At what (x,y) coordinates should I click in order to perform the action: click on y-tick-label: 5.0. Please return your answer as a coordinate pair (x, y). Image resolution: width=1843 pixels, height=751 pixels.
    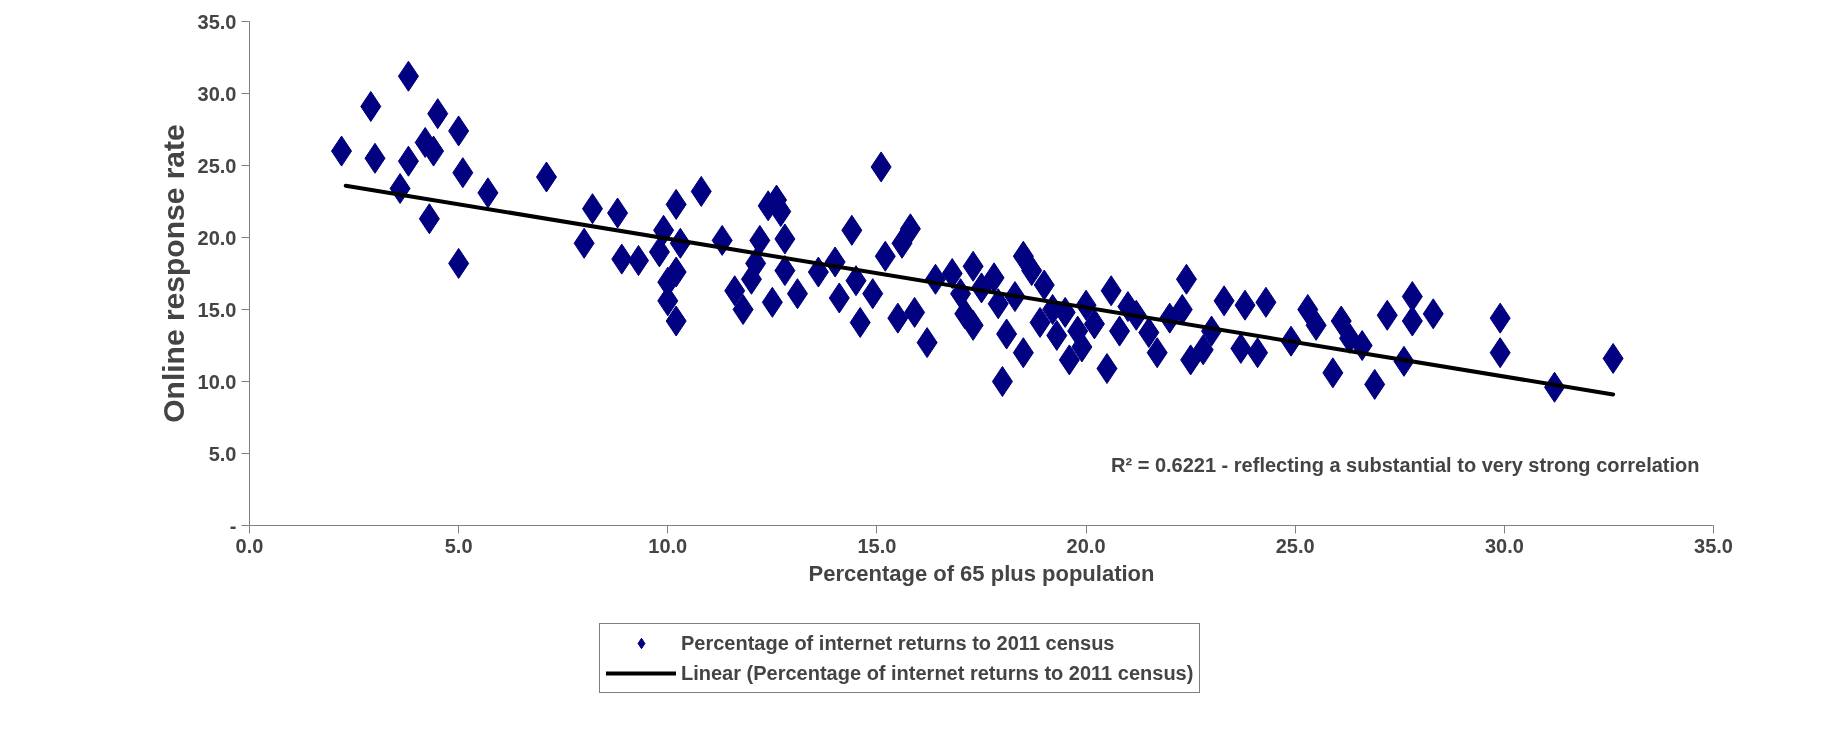
    Looking at the image, I should click on (222, 453).